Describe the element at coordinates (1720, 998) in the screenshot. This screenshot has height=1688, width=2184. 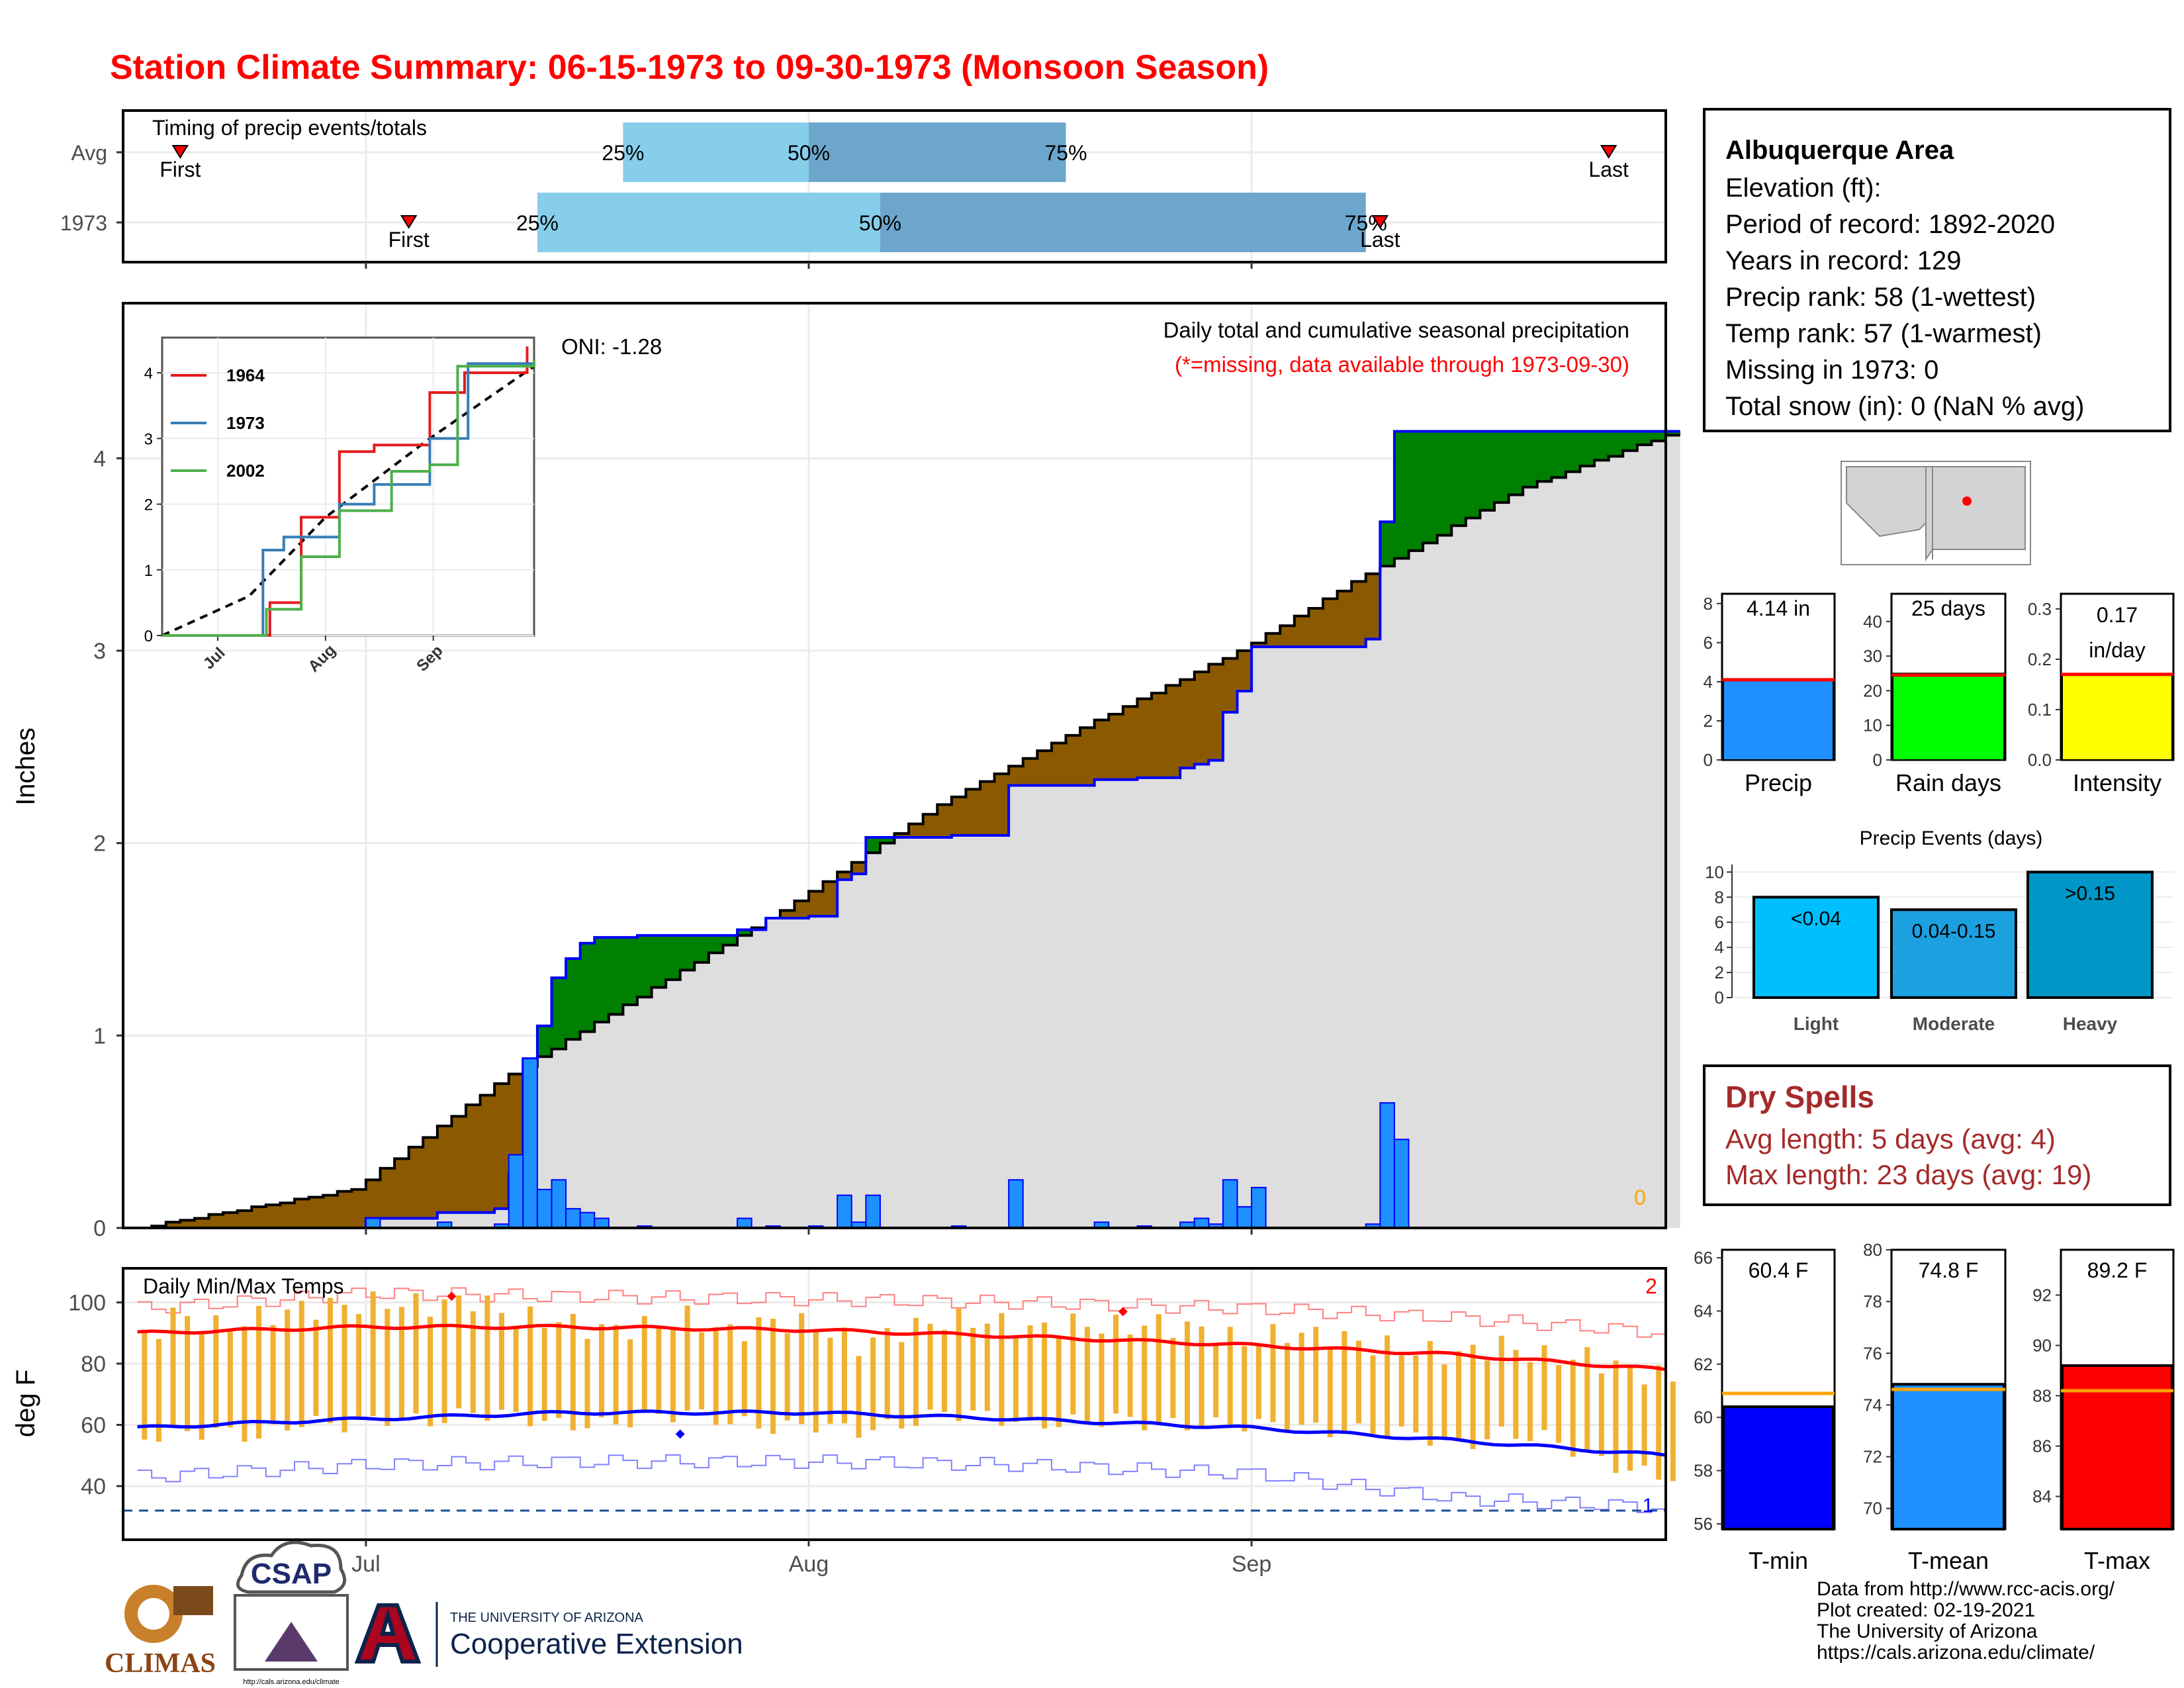
I see `precip-events-tick-label: 0` at that location.